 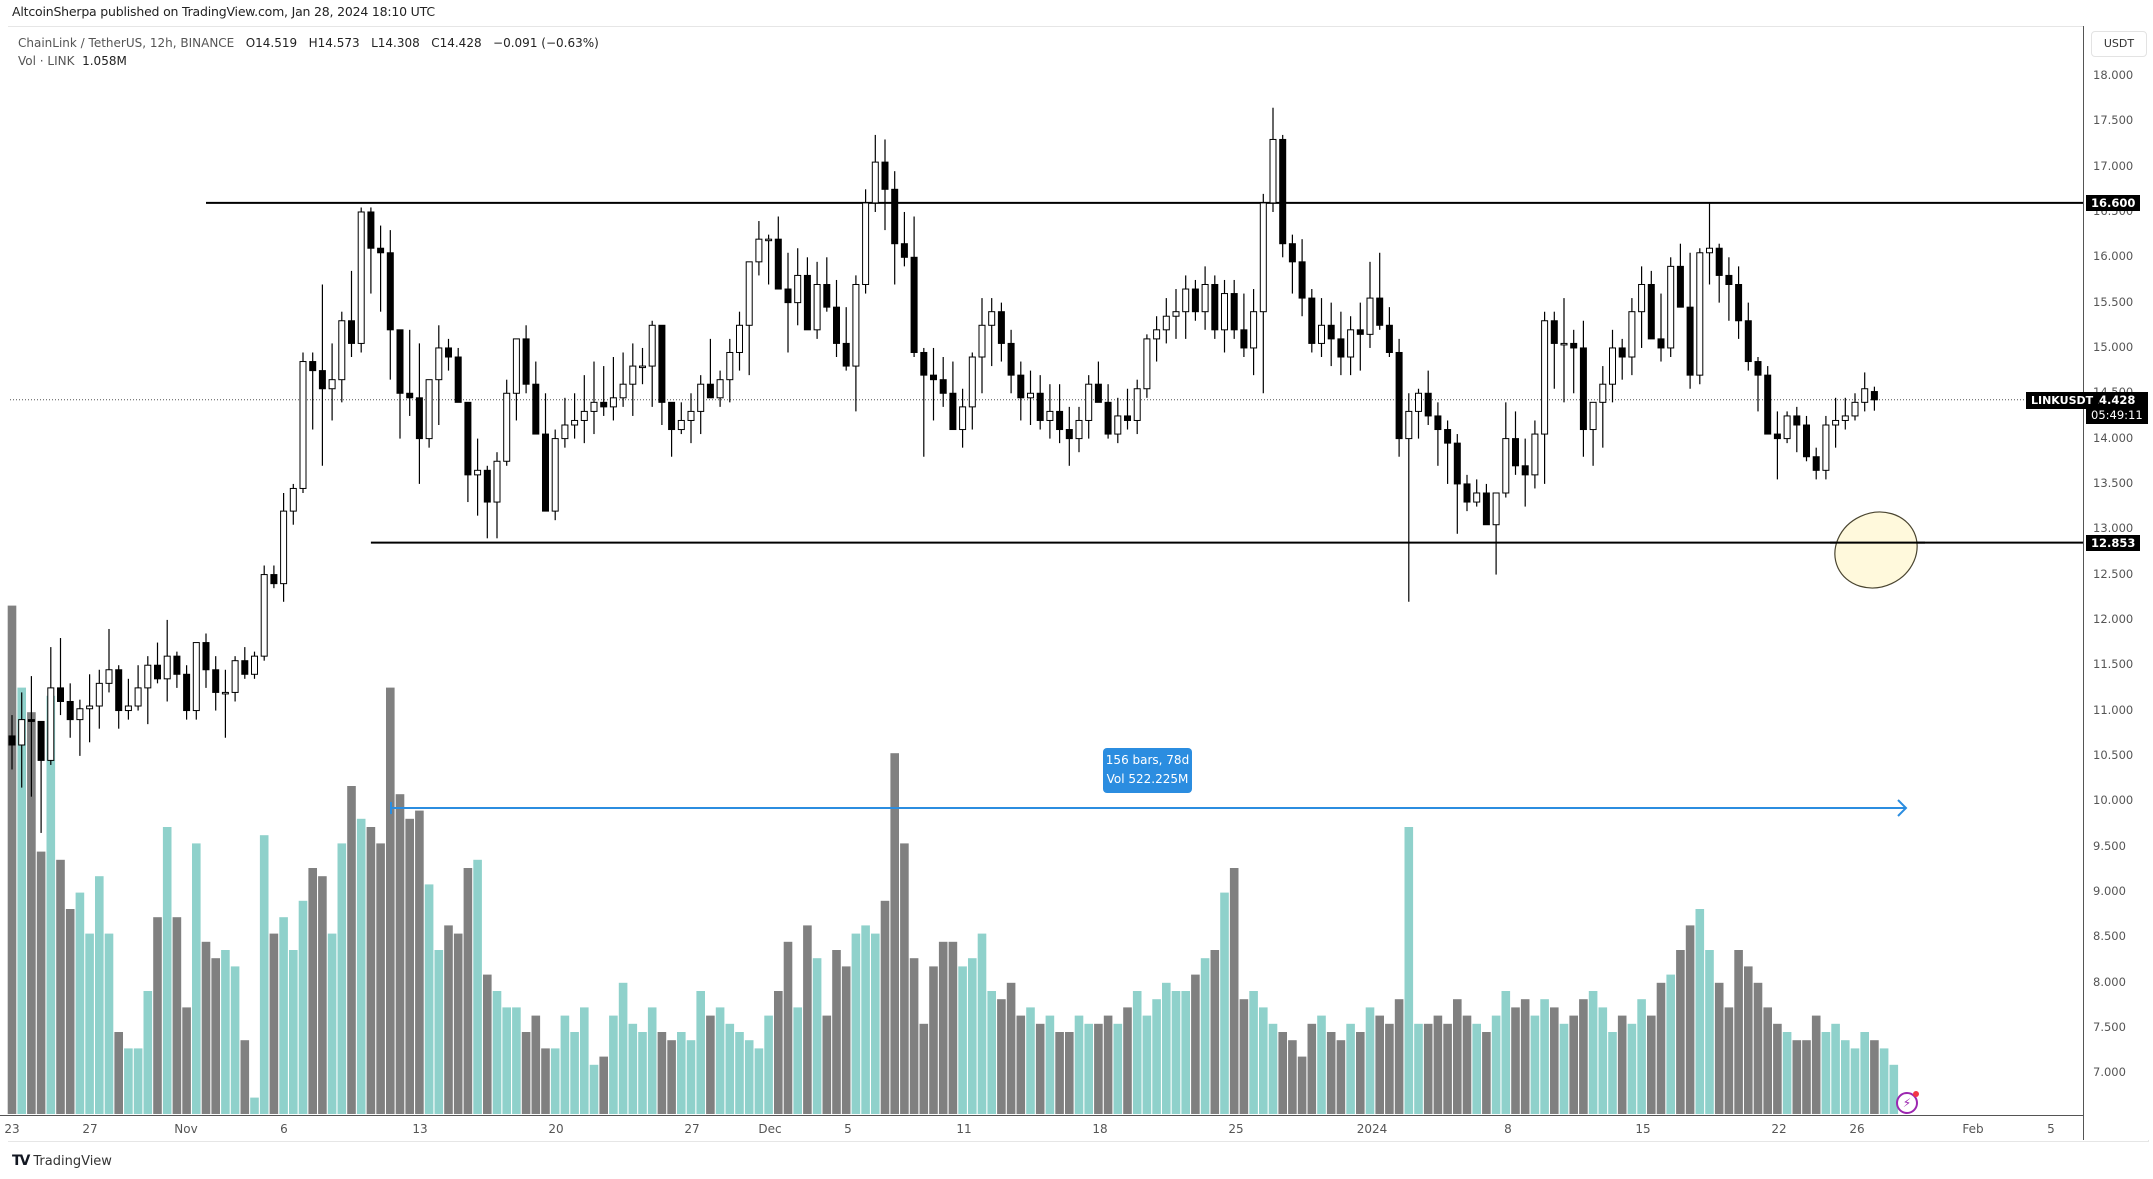 What do you see at coordinates (2113, 543) in the screenshot?
I see `support-price-tag: 12.853` at bounding box center [2113, 543].